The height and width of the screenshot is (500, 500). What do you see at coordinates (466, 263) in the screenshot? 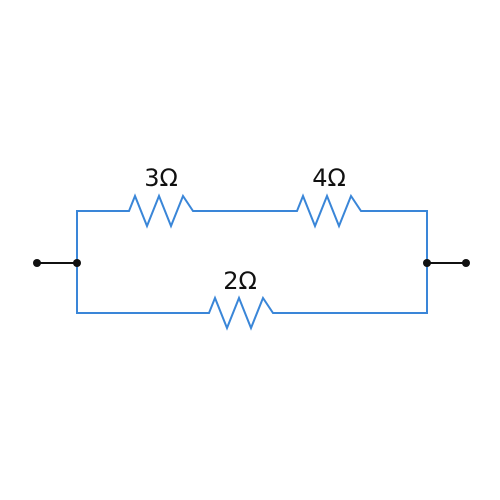
I see `right-terminal-dot` at bounding box center [466, 263].